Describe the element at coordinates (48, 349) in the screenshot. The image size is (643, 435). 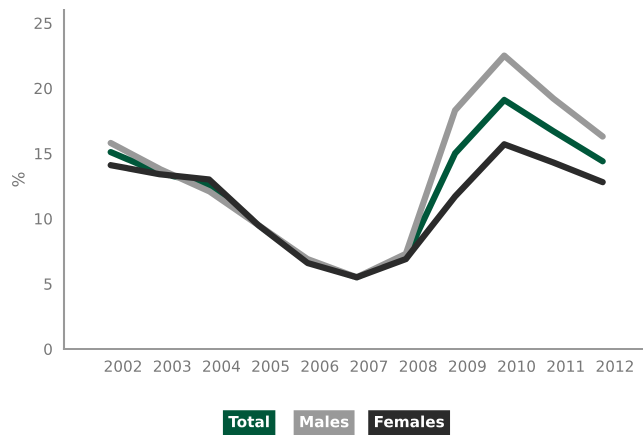
I see `y-tick-label: 0` at that location.